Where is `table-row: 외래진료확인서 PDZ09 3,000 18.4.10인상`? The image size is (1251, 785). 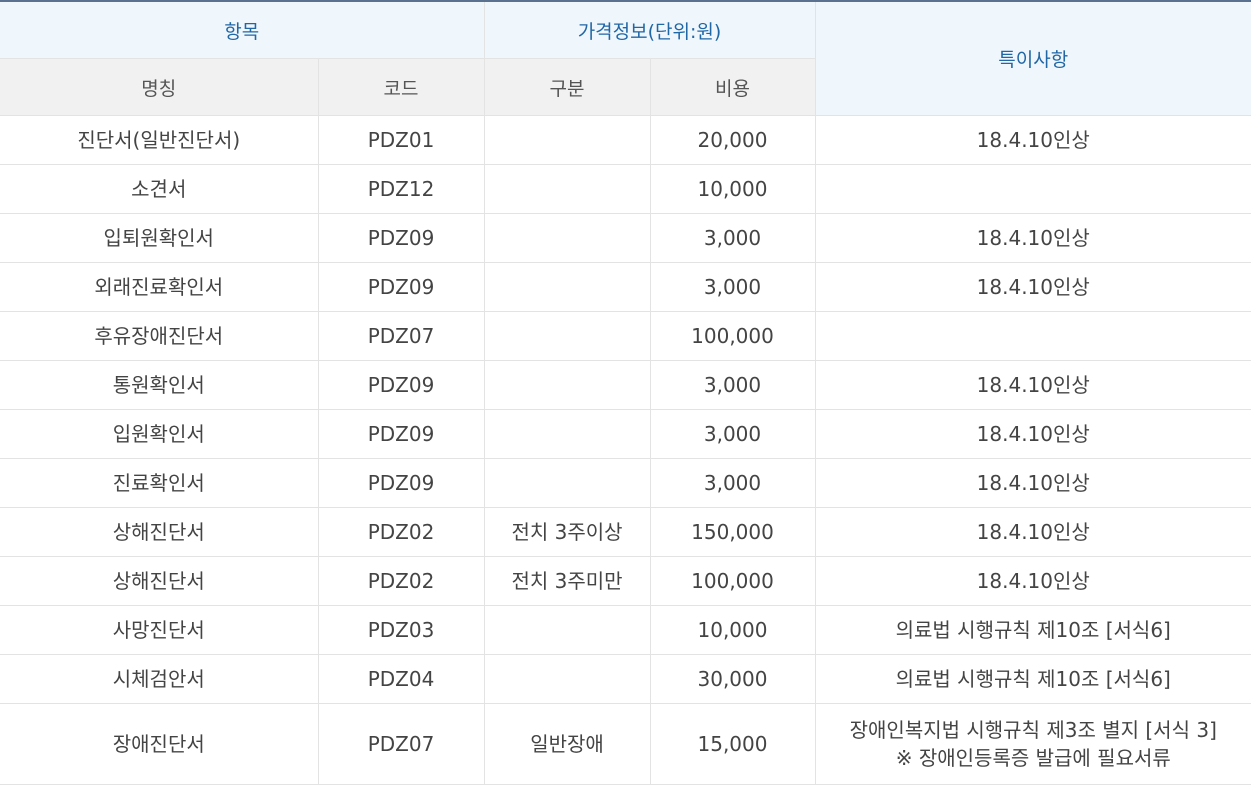 table-row: 외래진료확인서 PDZ09 3,000 18.4.10인상 is located at coordinates (625, 287).